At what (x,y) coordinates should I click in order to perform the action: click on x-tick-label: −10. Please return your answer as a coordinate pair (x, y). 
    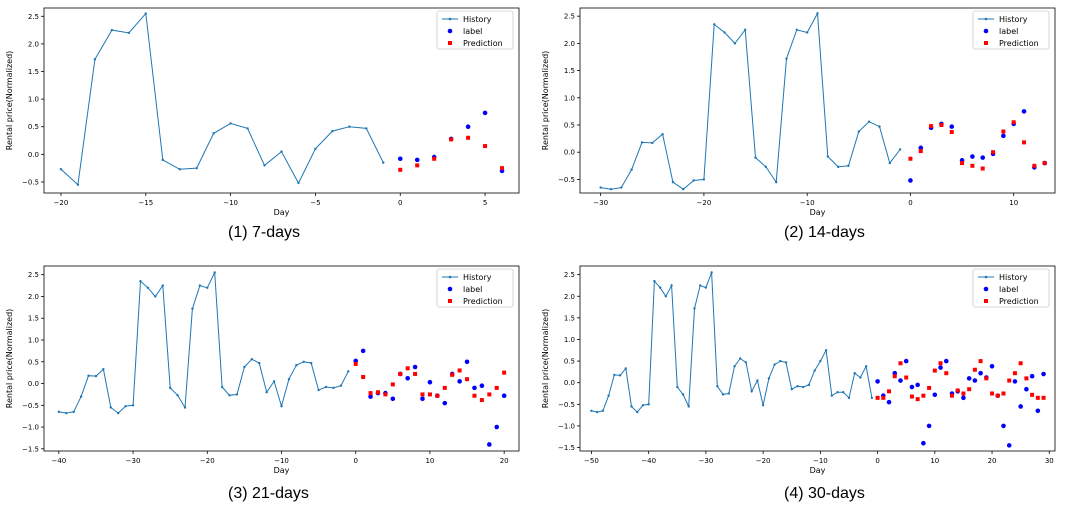
    Looking at the image, I should click on (807, 203).